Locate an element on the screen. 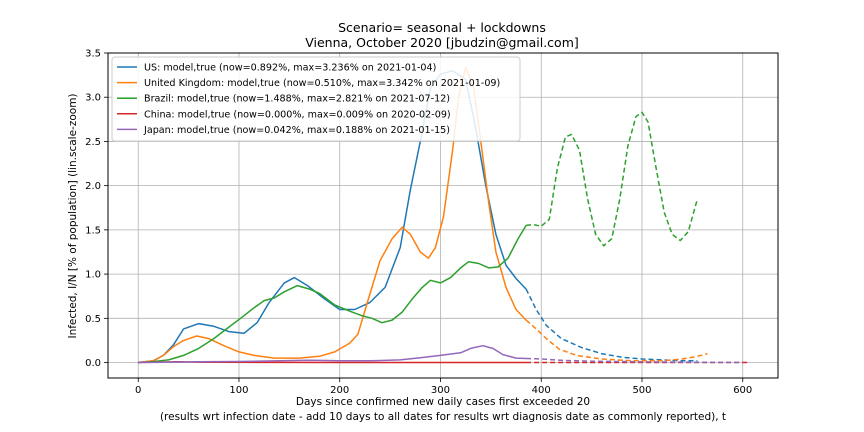 The width and height of the screenshot is (864, 432). chart-title: Scenario= seasonal + lockdowns is located at coordinates (442, 27).